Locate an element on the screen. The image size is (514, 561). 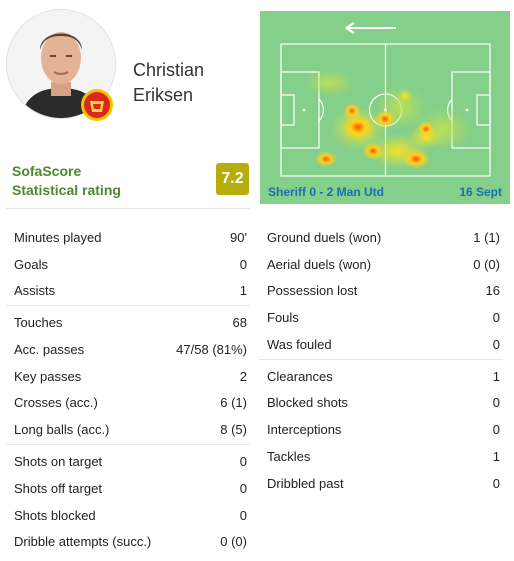
stat-row-assists: Assists 1 is located at coordinates (130, 290).